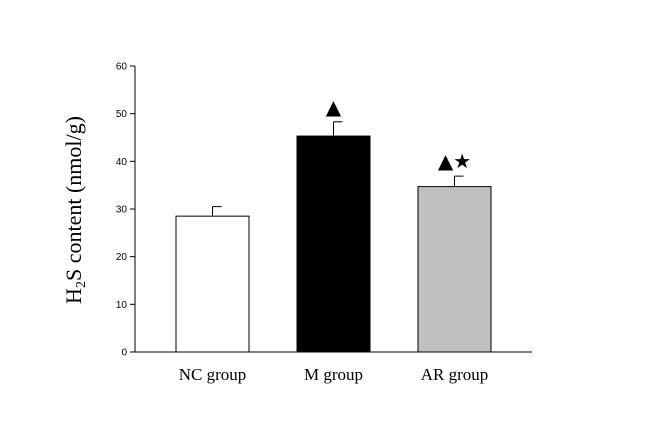 This screenshot has width=671, height=426. What do you see at coordinates (213, 374) in the screenshot?
I see `category-label-nc-group: NC group` at bounding box center [213, 374].